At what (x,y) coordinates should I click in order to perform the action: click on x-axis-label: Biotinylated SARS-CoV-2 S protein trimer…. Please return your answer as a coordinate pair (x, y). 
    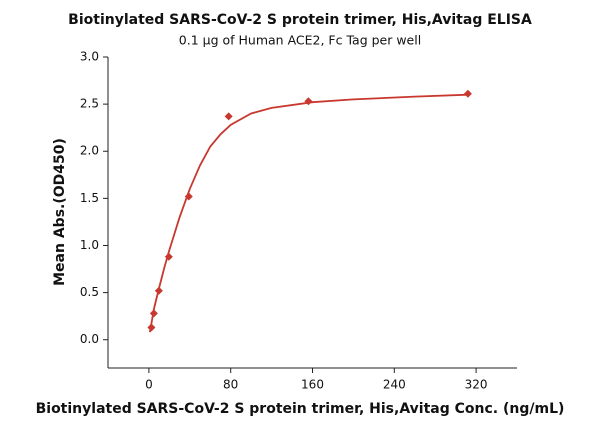
    Looking at the image, I should click on (300, 409).